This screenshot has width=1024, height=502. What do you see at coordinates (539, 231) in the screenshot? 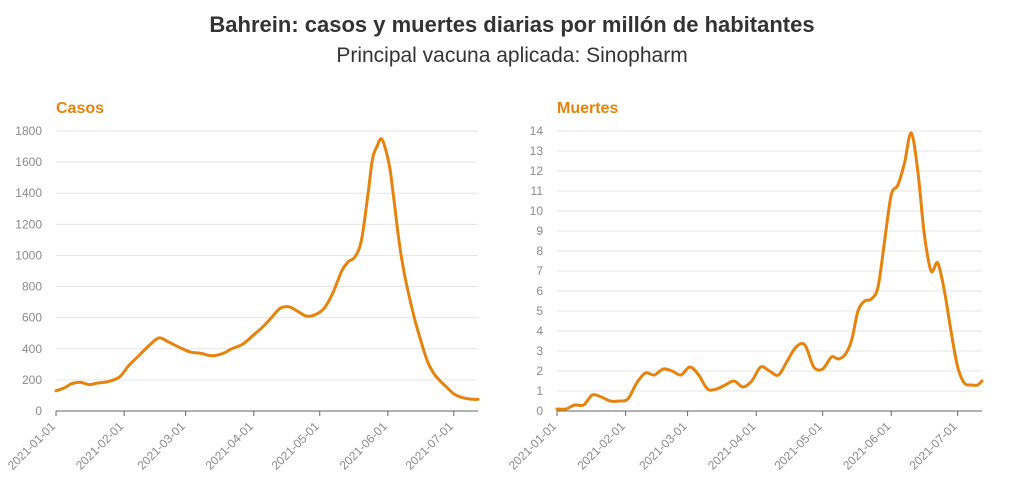
I see `muertes-y-tick-label: 9` at bounding box center [539, 231].